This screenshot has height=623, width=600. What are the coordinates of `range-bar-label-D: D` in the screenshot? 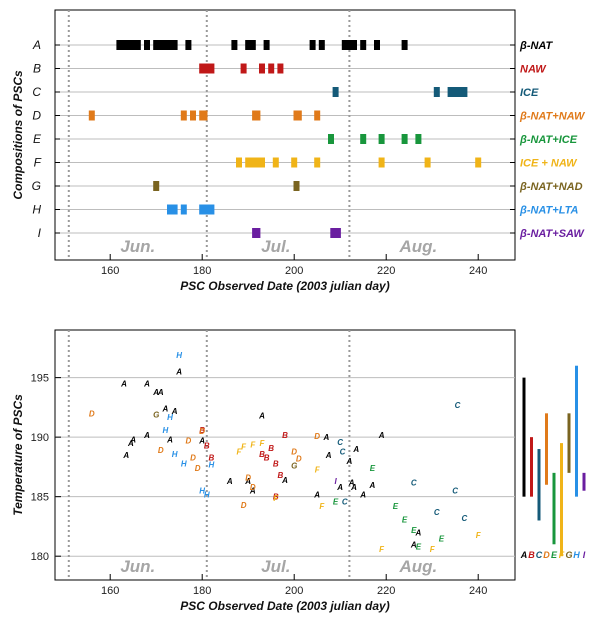 It's located at (546, 555).